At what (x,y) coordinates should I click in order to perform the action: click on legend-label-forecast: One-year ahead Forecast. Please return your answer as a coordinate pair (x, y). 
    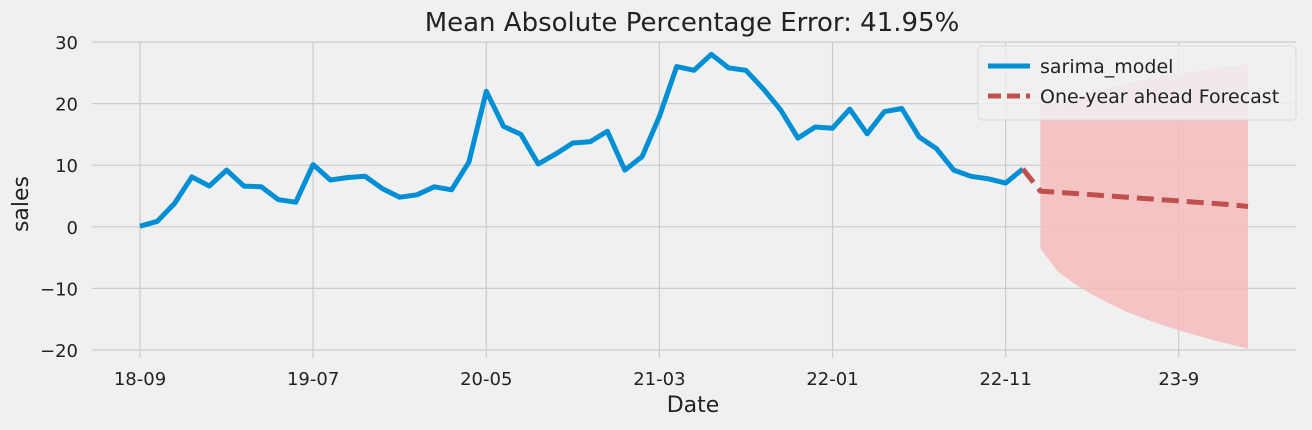
    Looking at the image, I should click on (1159, 97).